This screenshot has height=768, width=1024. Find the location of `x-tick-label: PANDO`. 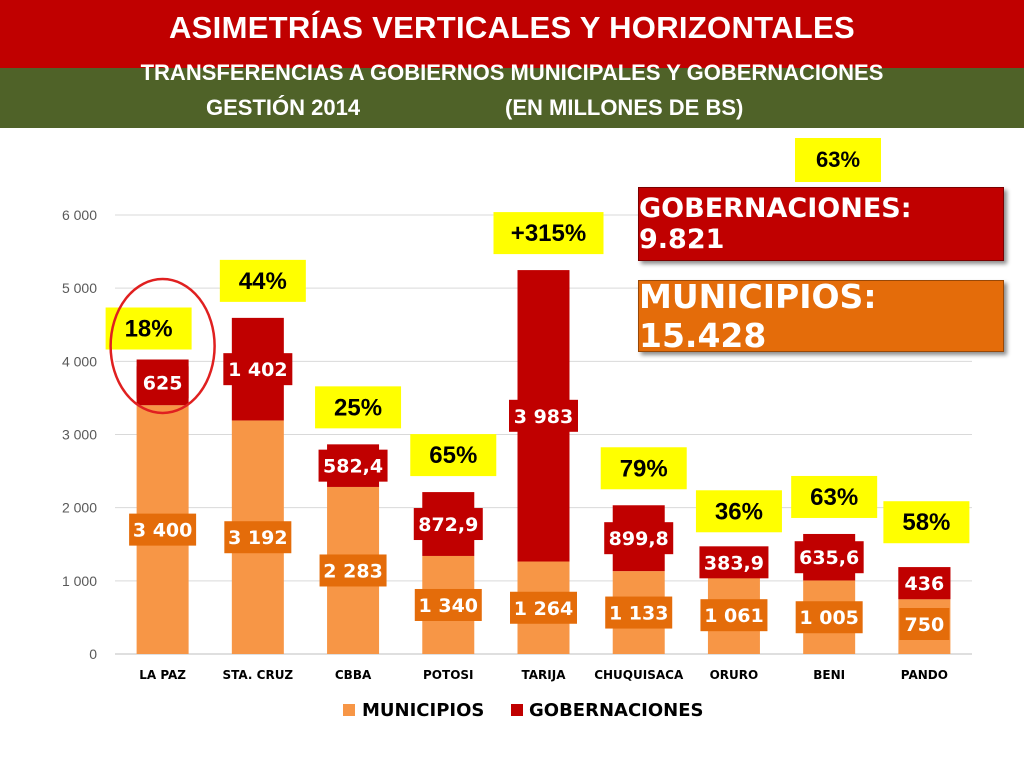

x-tick-label: PANDO is located at coordinates (924, 675).